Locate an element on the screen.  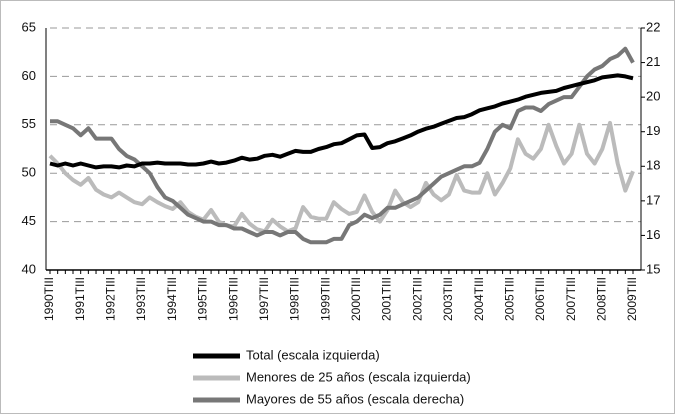
x-tick-label: 2009TIII is located at coordinates (632, 299).